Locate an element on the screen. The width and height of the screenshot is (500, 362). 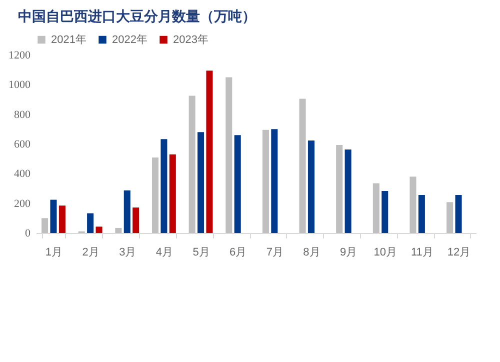
y-tick-label: 1200 is located at coordinates (19, 56).